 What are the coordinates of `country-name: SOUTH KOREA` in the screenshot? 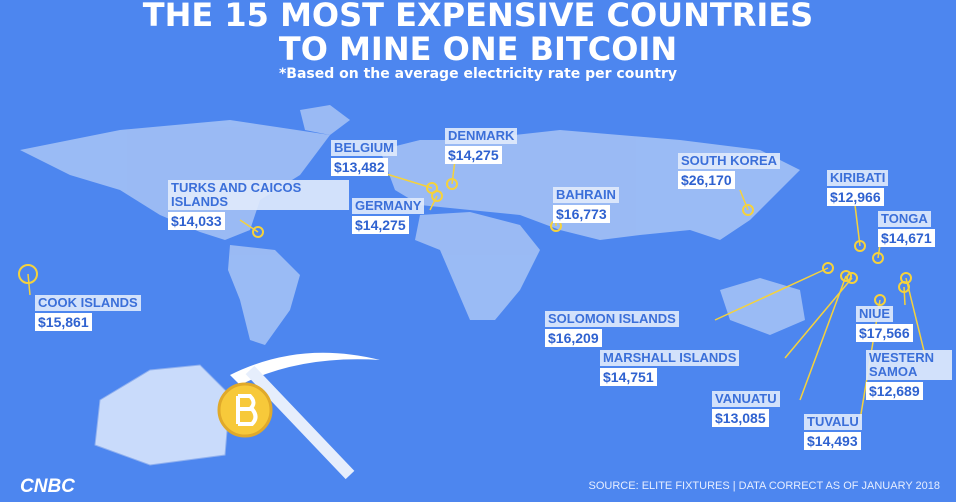 It's located at (729, 161).